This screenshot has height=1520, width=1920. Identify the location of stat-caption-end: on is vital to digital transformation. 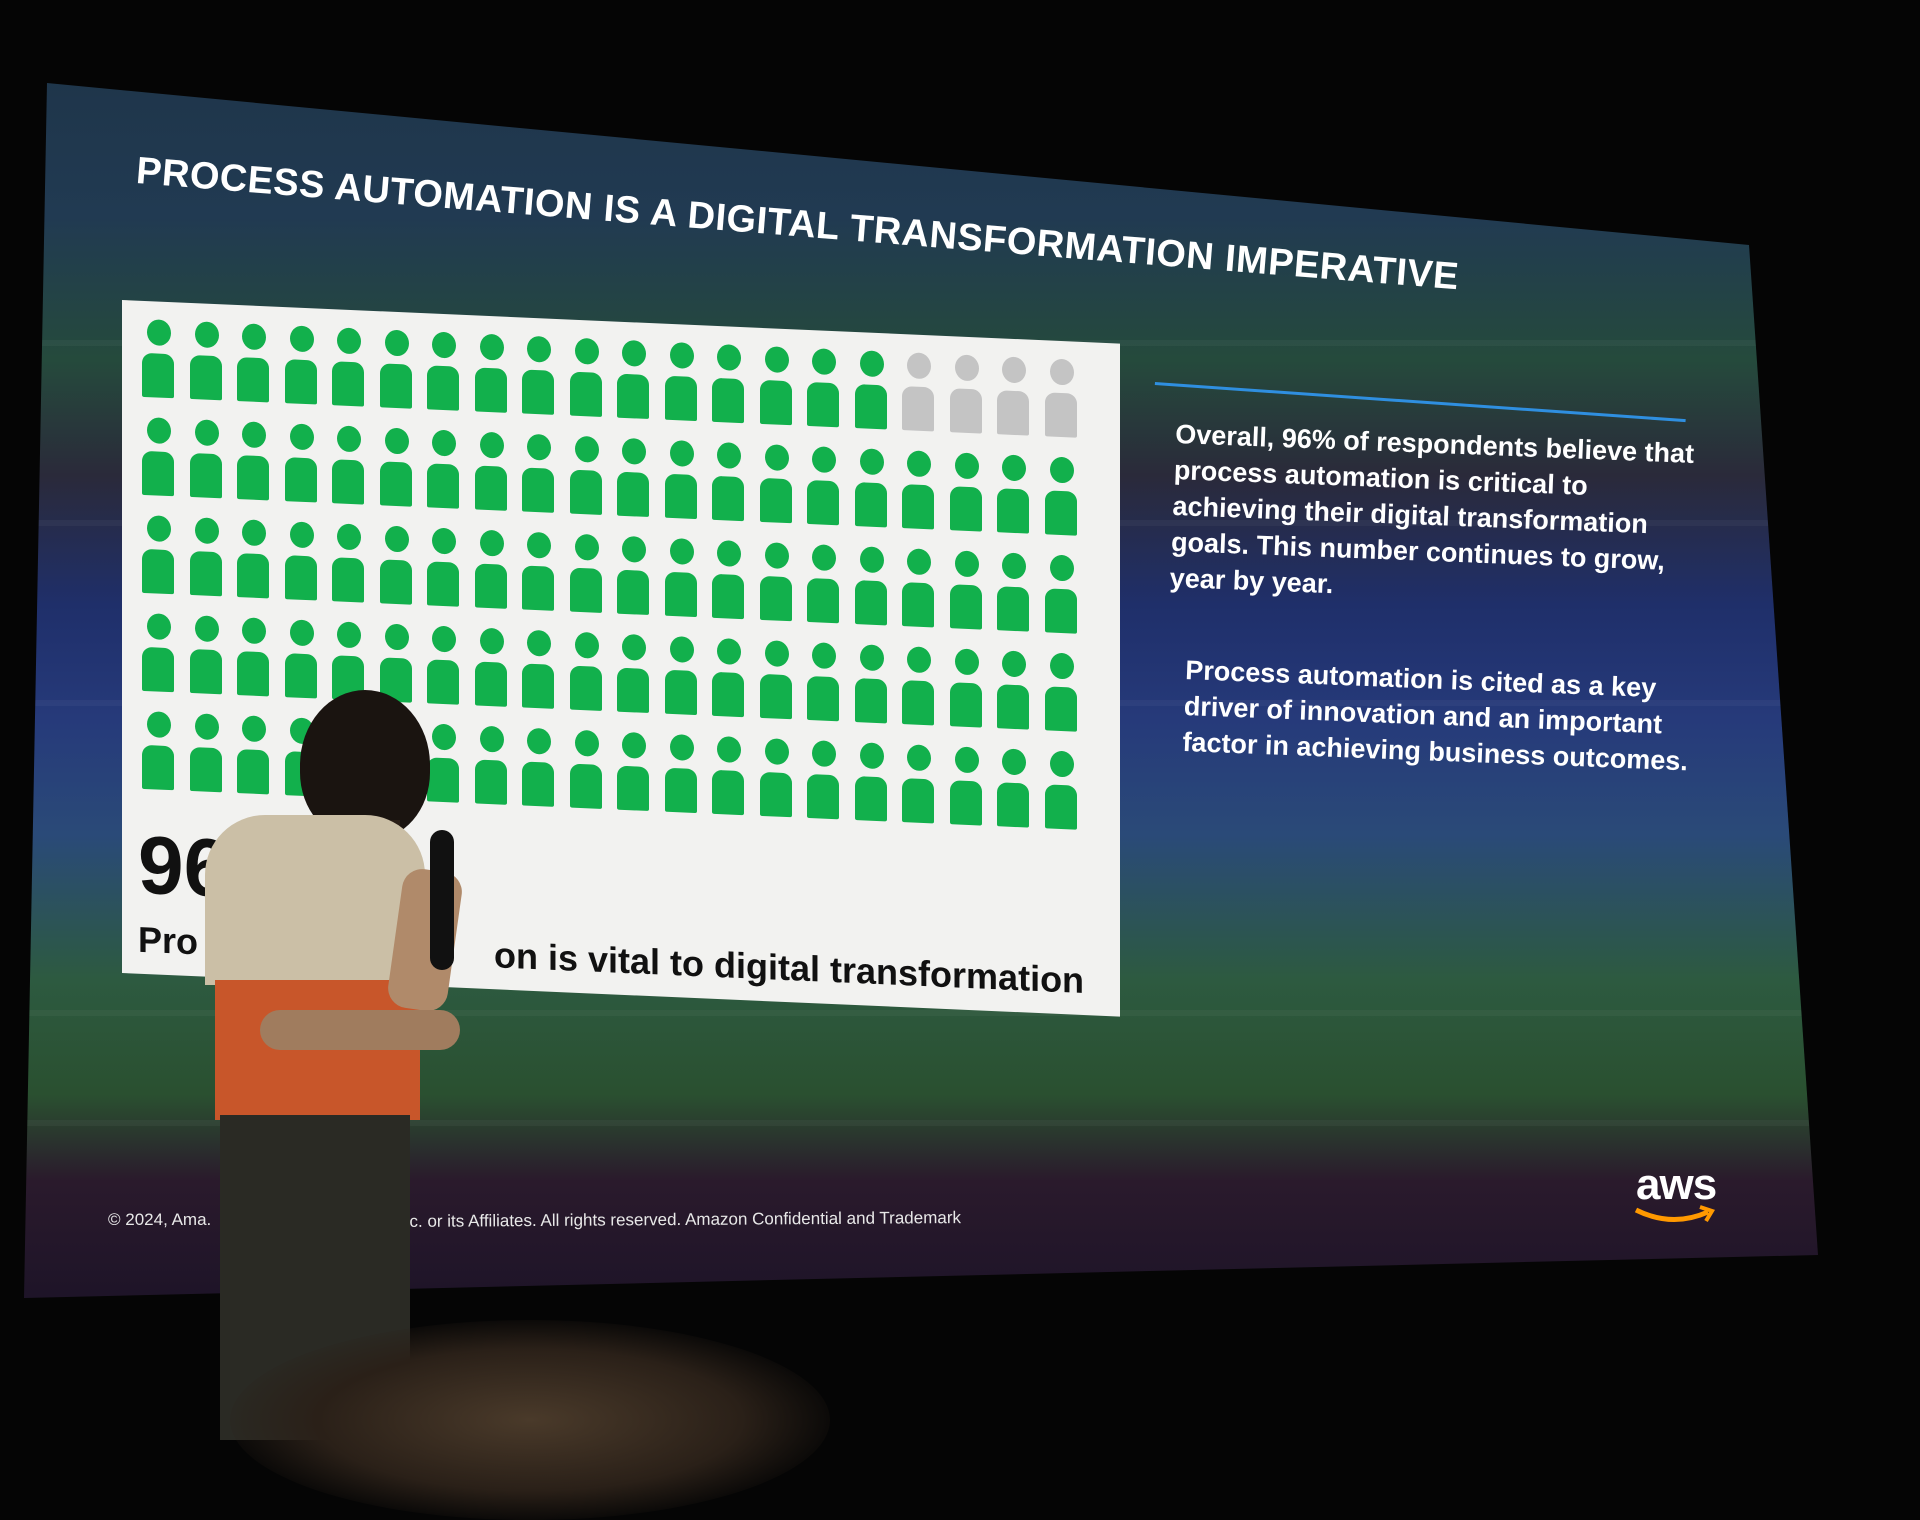
(789, 968).